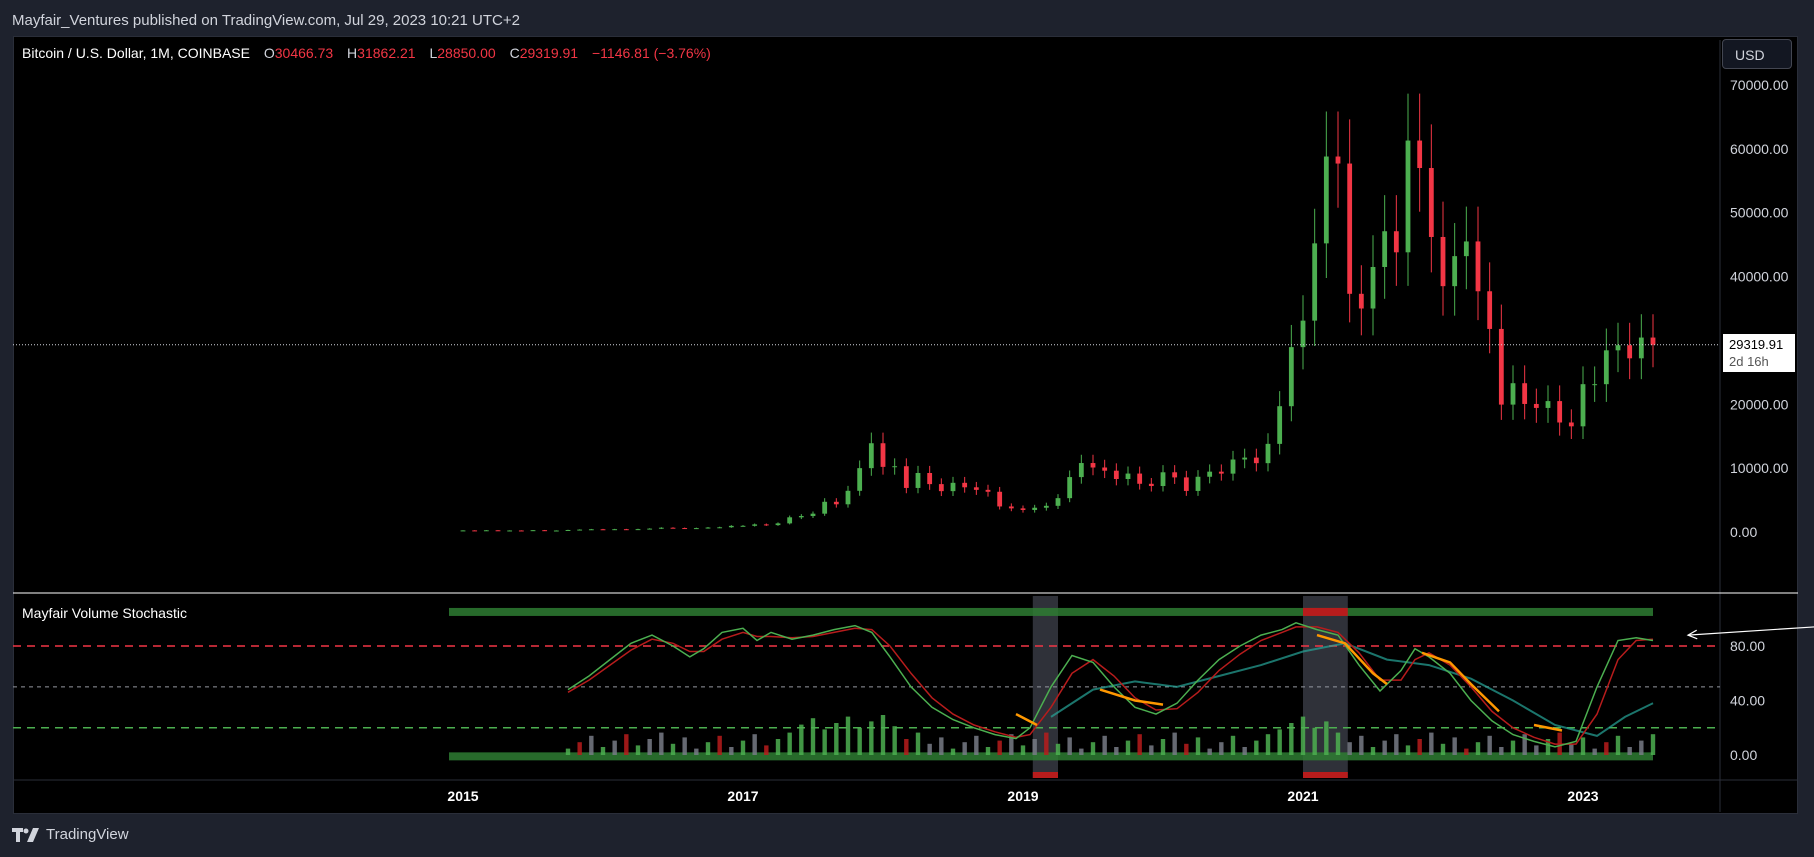 This screenshot has width=1814, height=857. What do you see at coordinates (1759, 277) in the screenshot?
I see `price-tick-label: 40000.00` at bounding box center [1759, 277].